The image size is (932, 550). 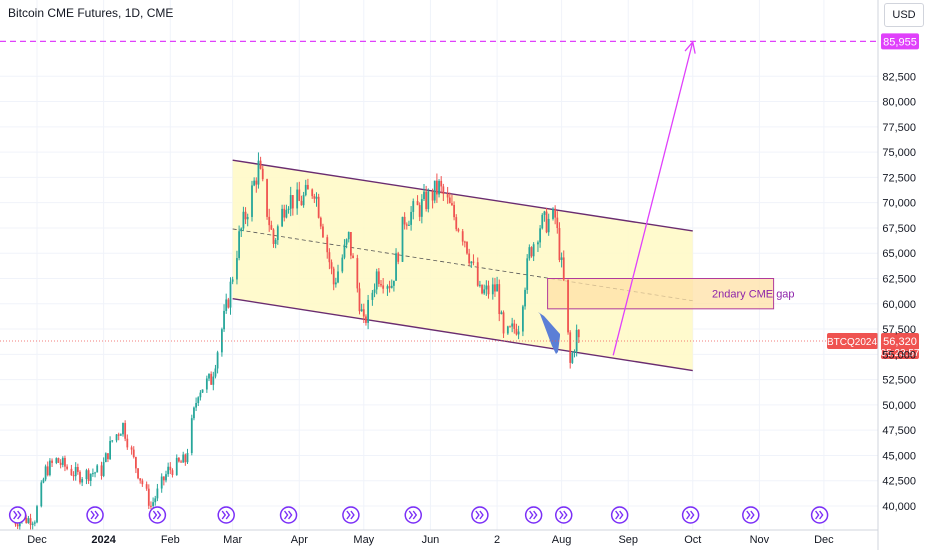 What do you see at coordinates (899, 330) in the screenshot?
I see `y-tick-label: 57,500` at bounding box center [899, 330].